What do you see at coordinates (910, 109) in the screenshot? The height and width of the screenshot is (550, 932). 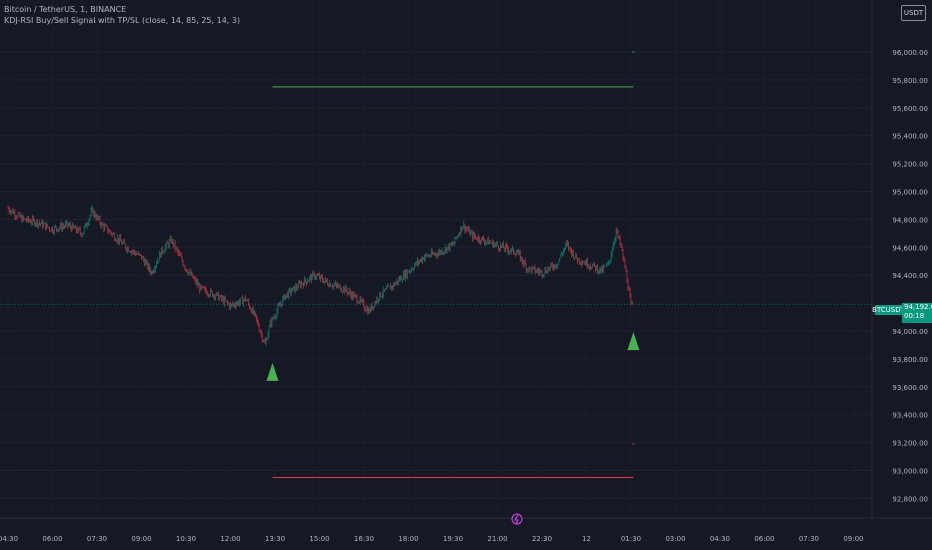 I see `price-tick-label: 95,600.00` at bounding box center [910, 109].